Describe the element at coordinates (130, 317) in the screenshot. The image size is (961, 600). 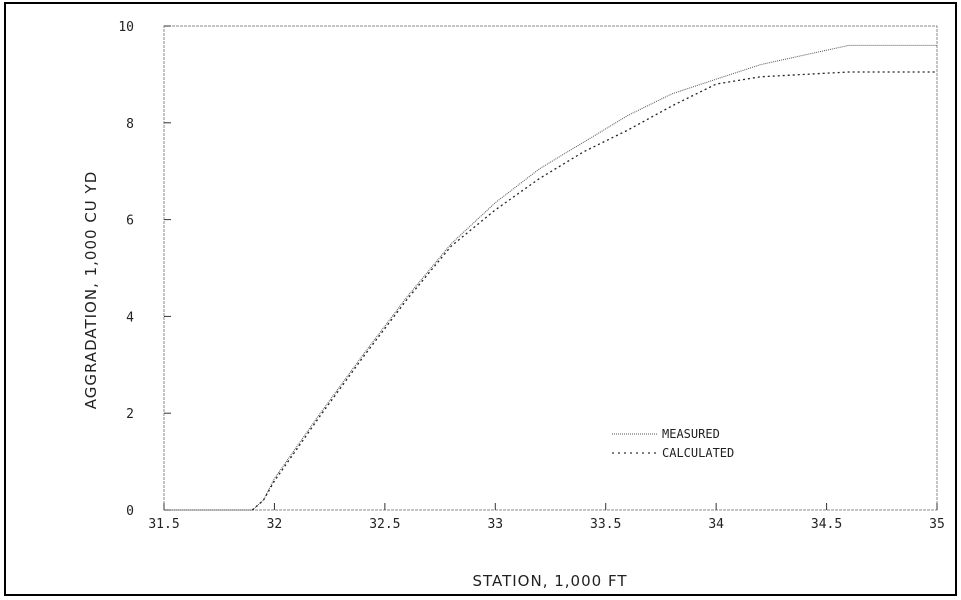
I see `y-tick-label: 4` at that location.